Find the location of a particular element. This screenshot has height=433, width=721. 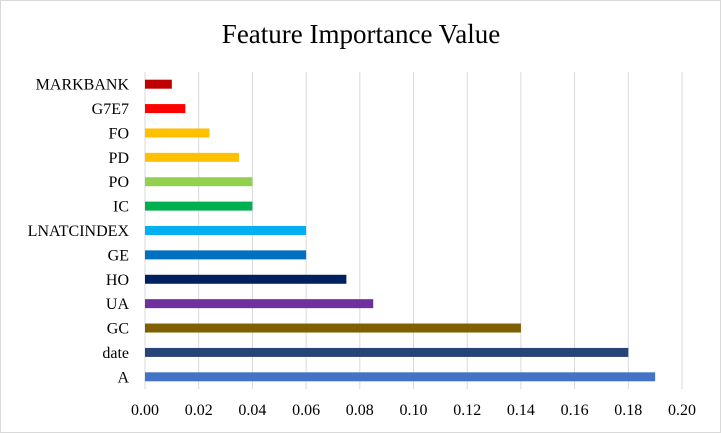

bar-gc is located at coordinates (333, 328).